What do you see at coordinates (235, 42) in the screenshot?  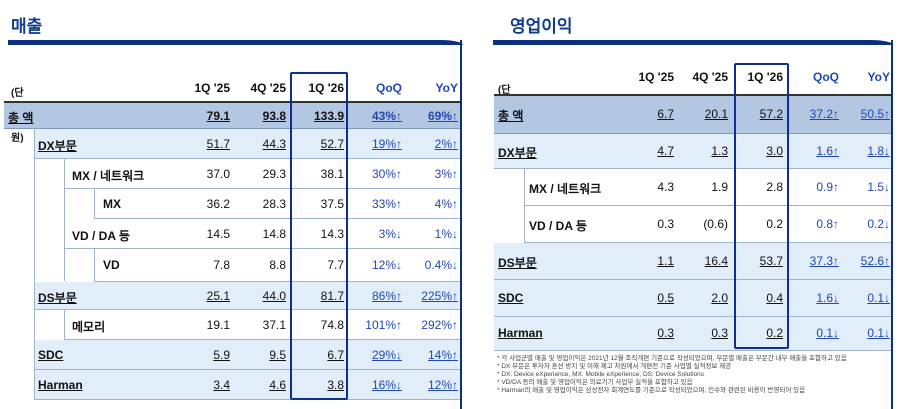 I see `revenue-title-bar` at bounding box center [235, 42].